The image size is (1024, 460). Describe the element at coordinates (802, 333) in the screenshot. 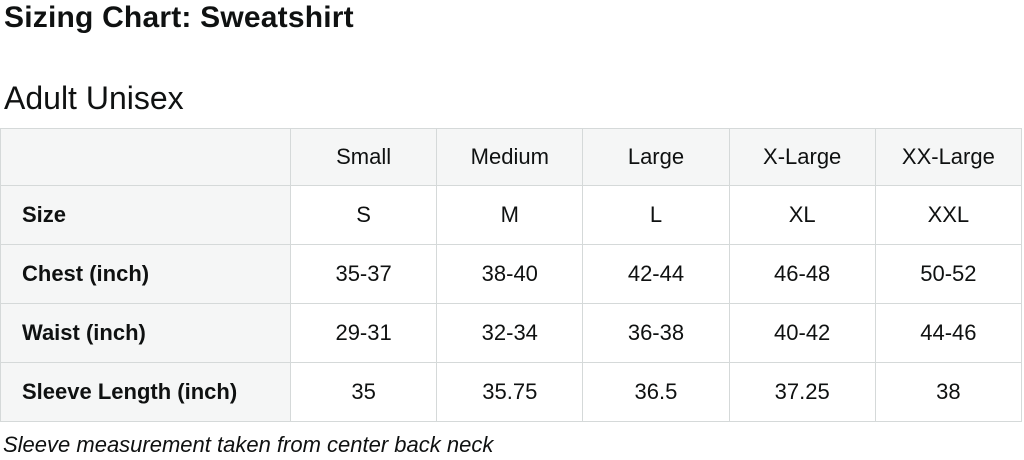

I see `cell-waist-x-large: 40-42` at that location.